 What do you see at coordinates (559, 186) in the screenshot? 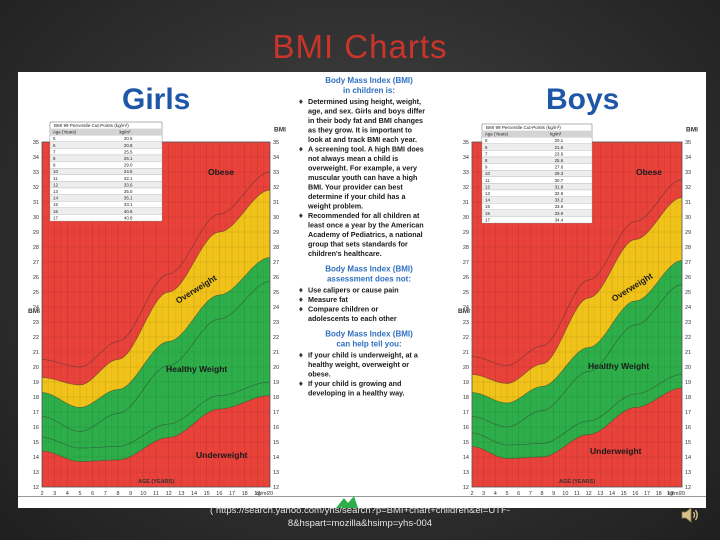
I see `table-cell-bmi: 31.8` at bounding box center [559, 186].